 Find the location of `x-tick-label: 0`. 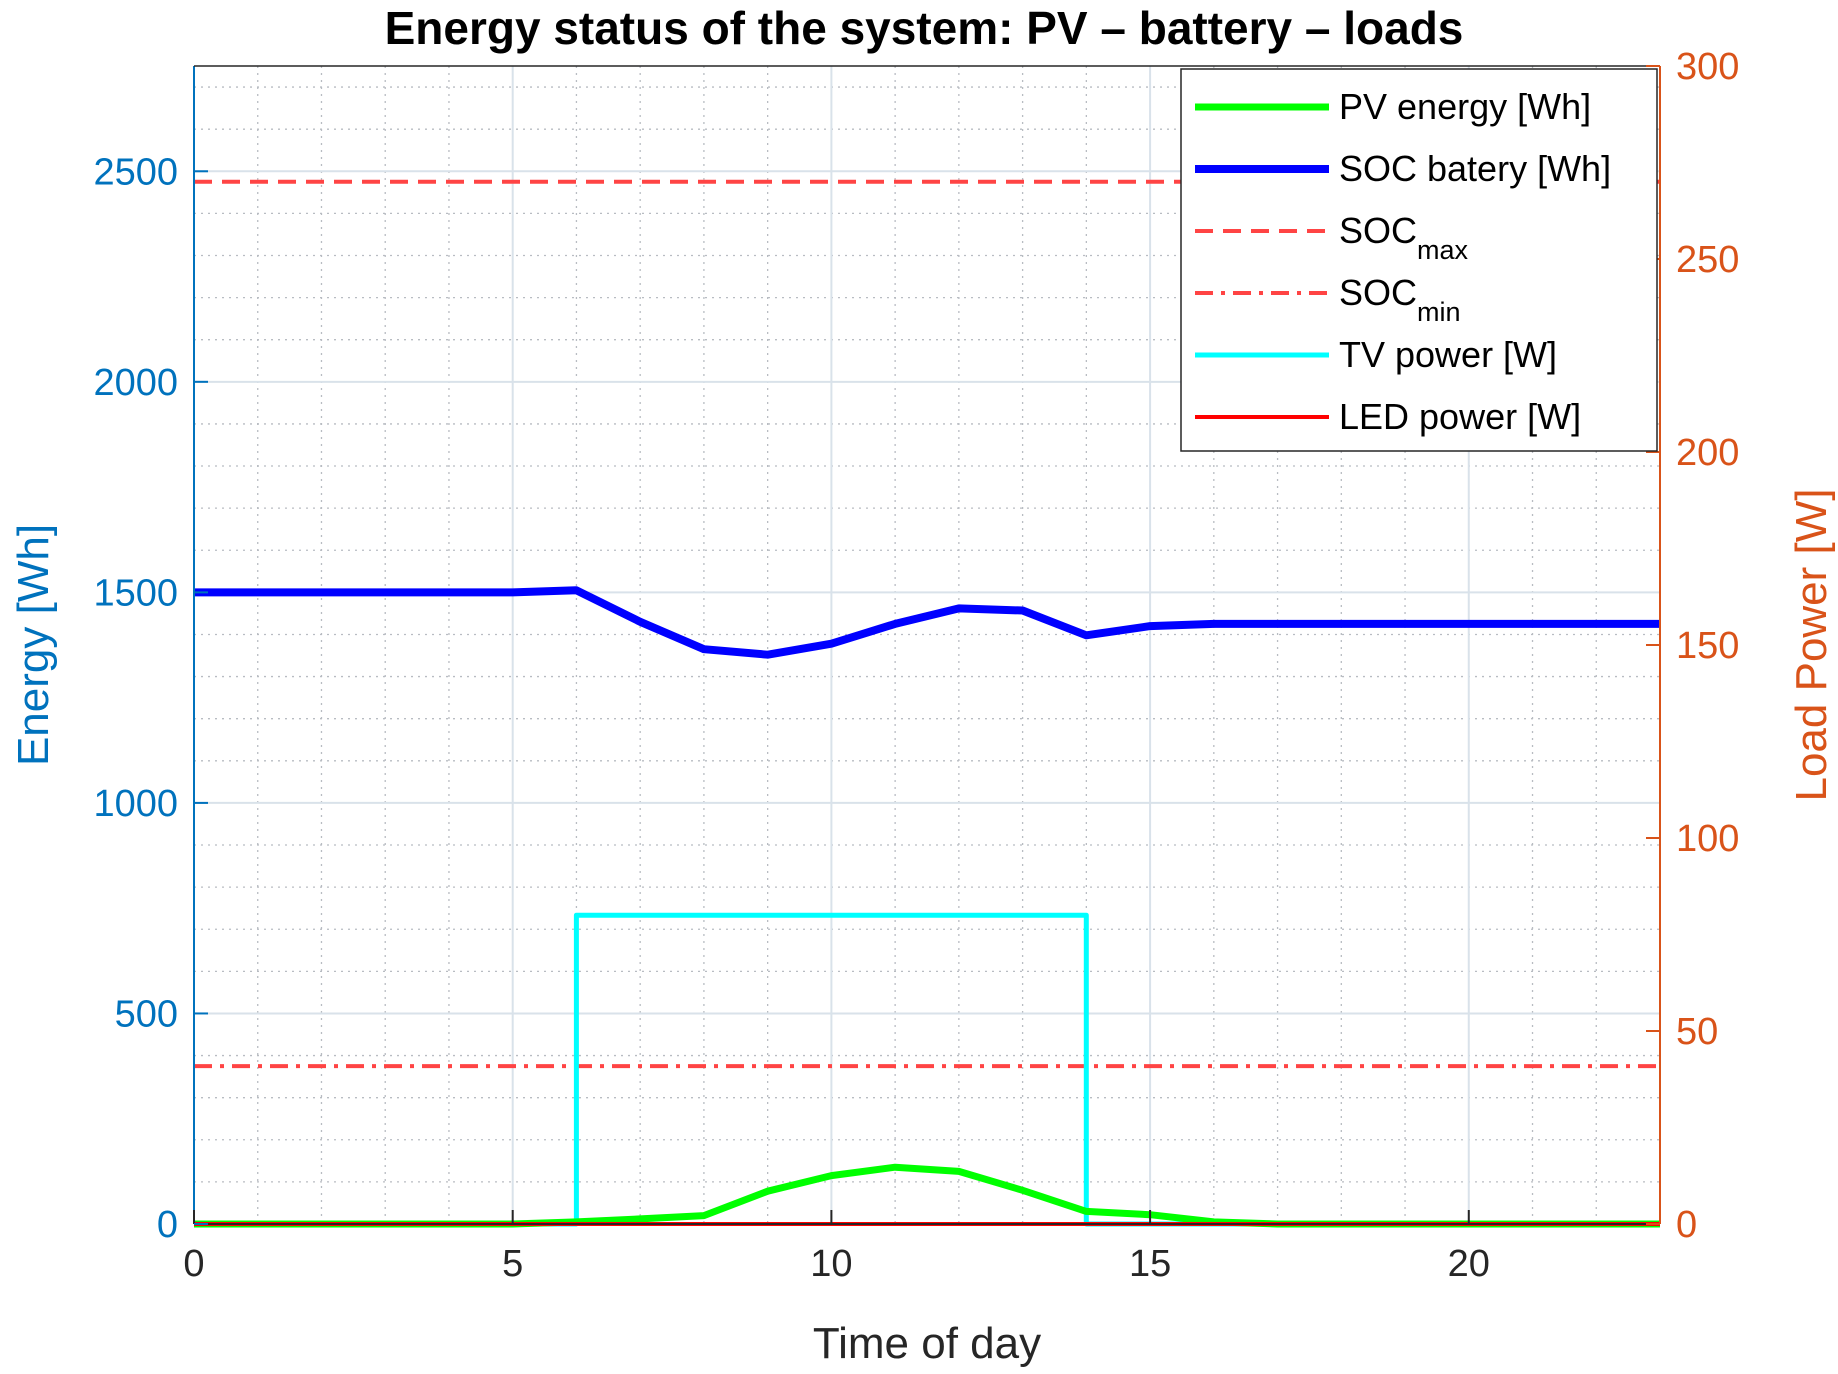

x-tick-label: 0 is located at coordinates (193, 1264).